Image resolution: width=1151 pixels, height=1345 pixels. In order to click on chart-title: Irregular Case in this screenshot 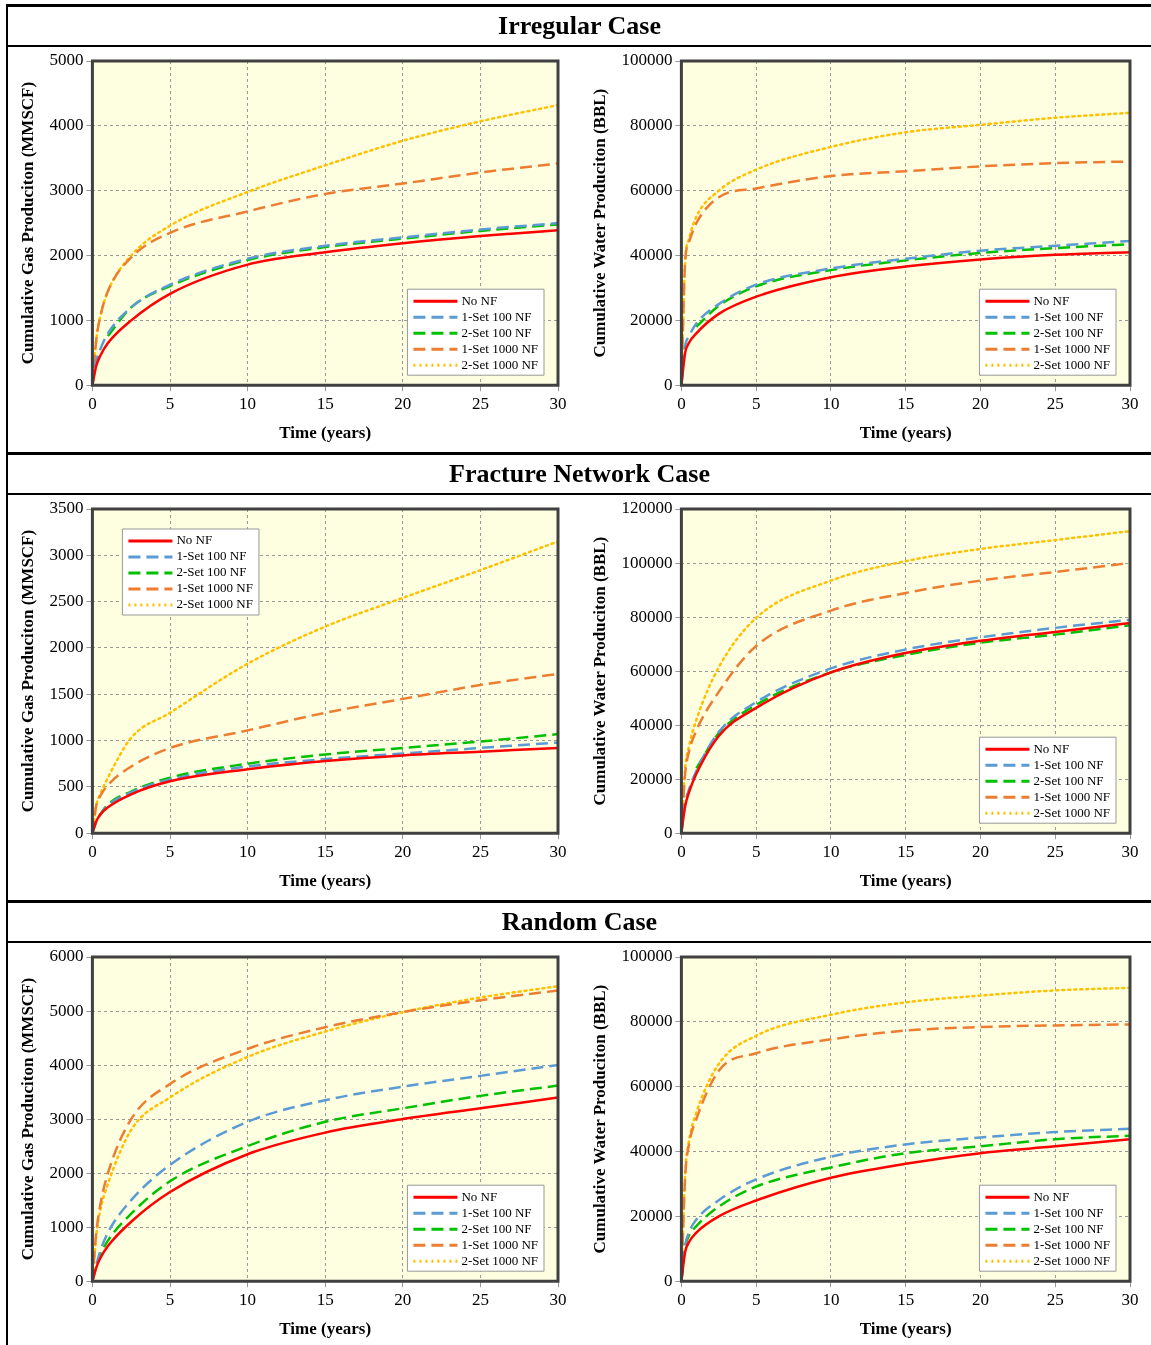, I will do `click(578, 25)`.